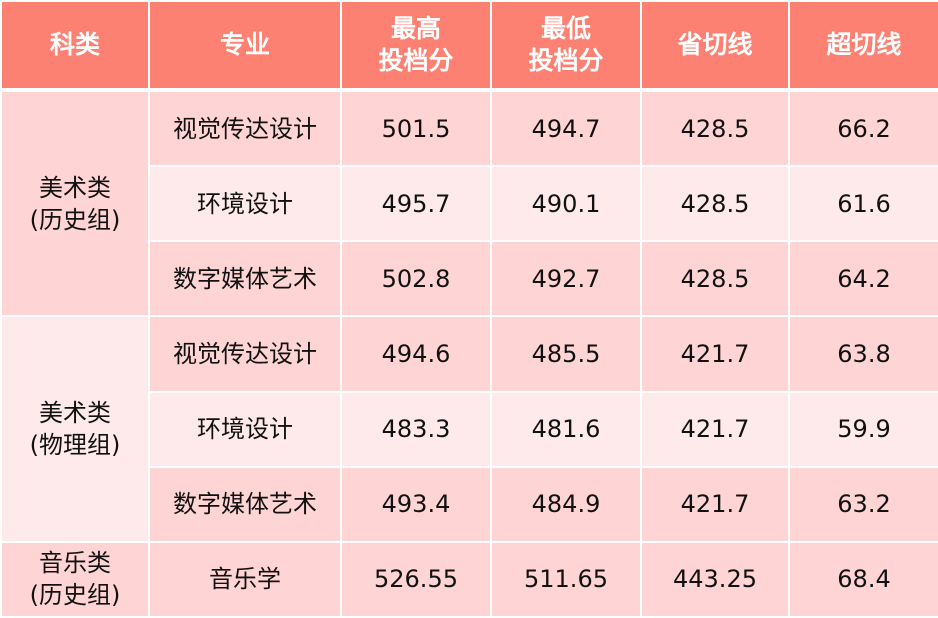 Image resolution: width=938 pixels, height=618 pixels. I want to click on min-cell: 511.65, so click(566, 579).